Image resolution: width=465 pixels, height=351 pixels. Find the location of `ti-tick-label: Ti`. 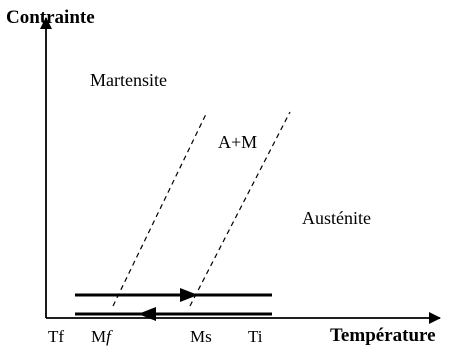

ti-tick-label: Ti is located at coordinates (255, 336).